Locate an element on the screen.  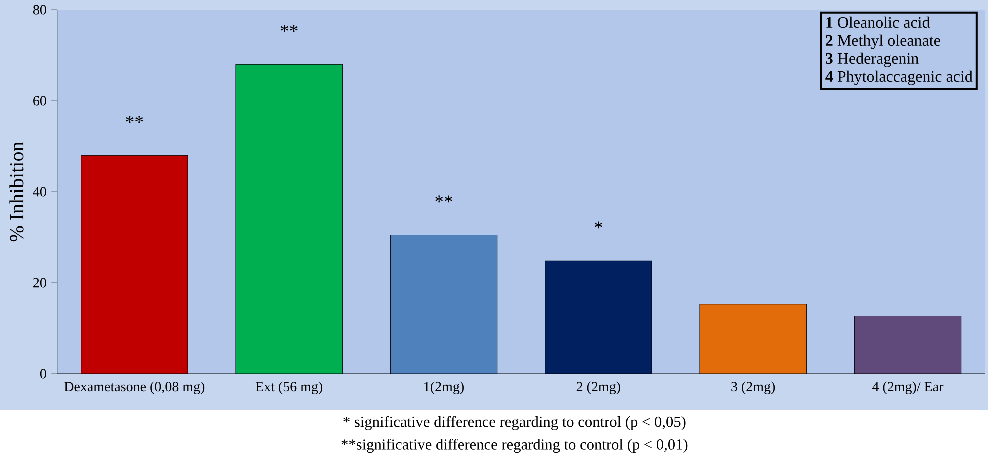
y-tick-label: 40 is located at coordinates (39, 192).